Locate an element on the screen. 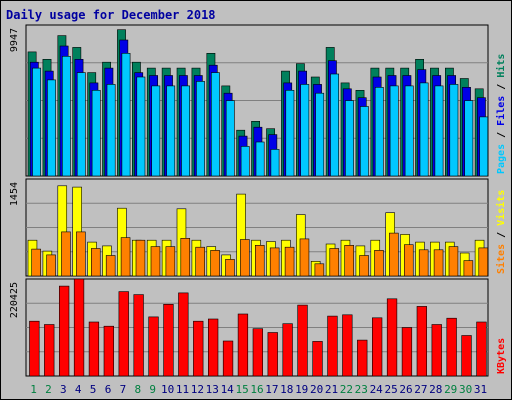  day-label: 8 is located at coordinates (137, 389).